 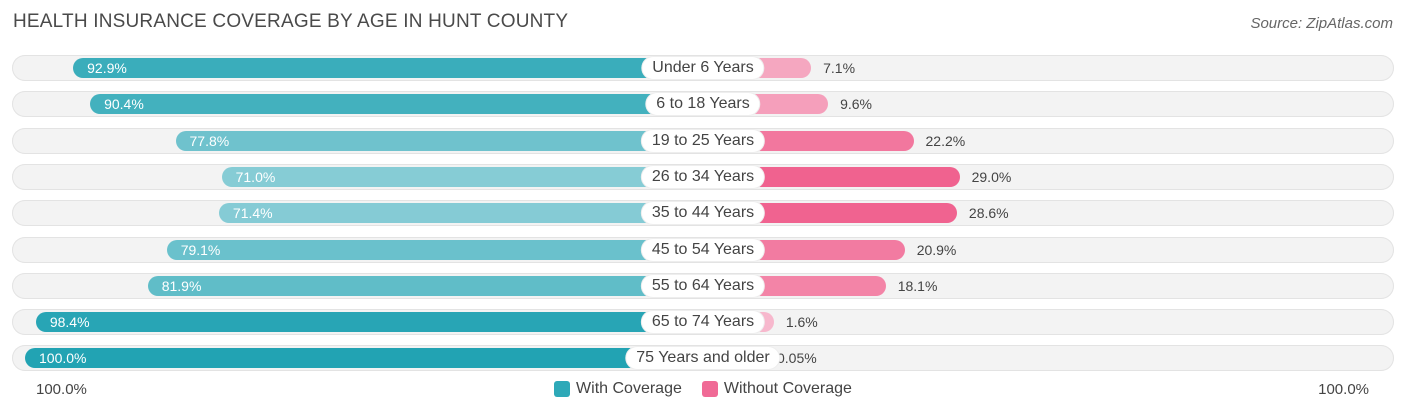 I want to click on legend-item-with-coverage: With Coverage, so click(x=618, y=389).